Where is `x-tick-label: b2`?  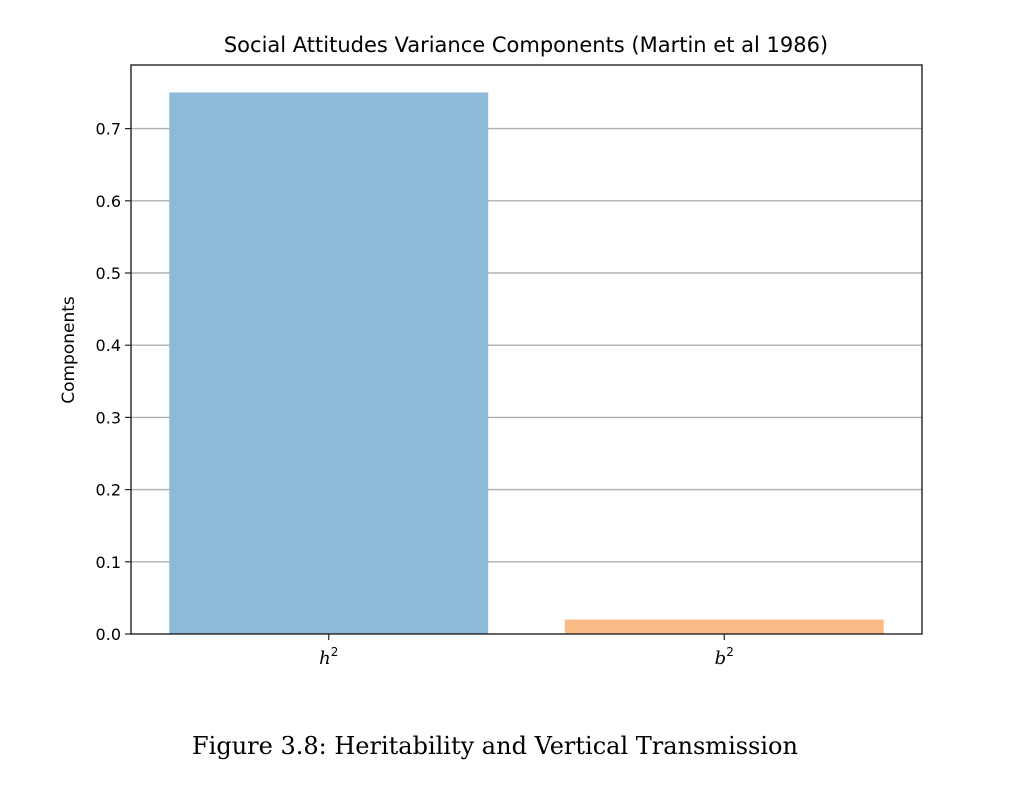 x-tick-label: b2 is located at coordinates (724, 657).